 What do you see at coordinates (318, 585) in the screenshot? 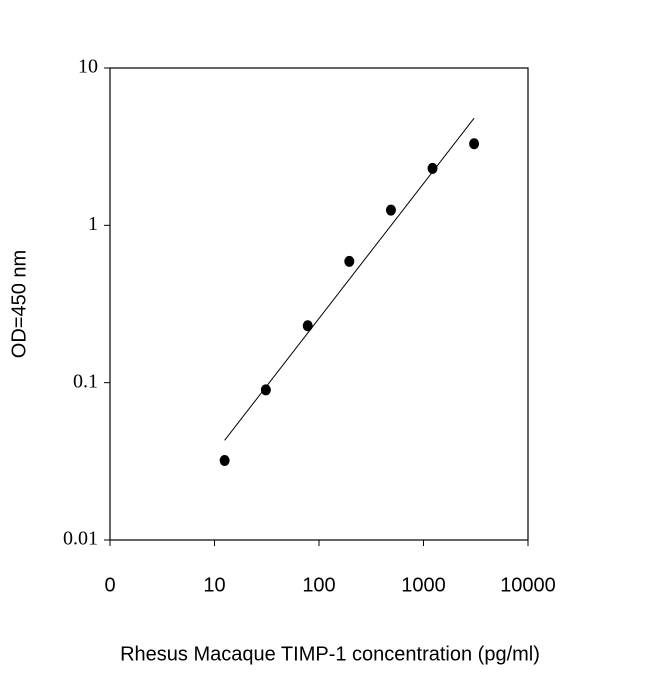
I see `x-tick-label: 100` at bounding box center [318, 585].